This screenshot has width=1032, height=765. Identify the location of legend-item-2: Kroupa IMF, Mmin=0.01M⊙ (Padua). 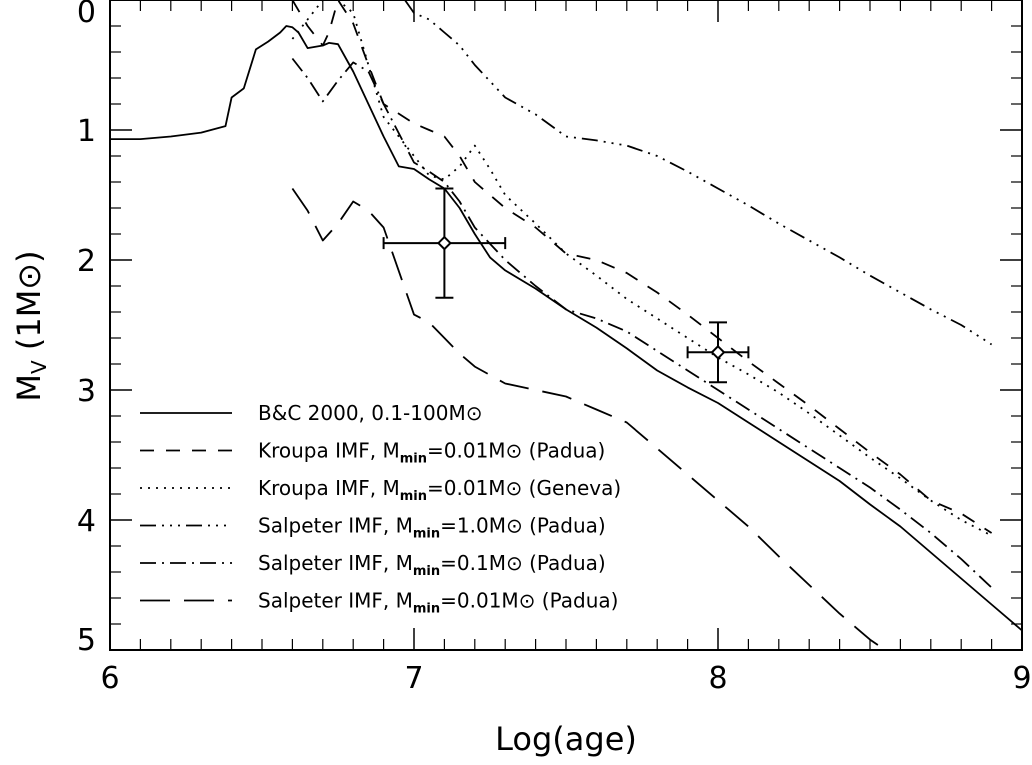
(372, 453).